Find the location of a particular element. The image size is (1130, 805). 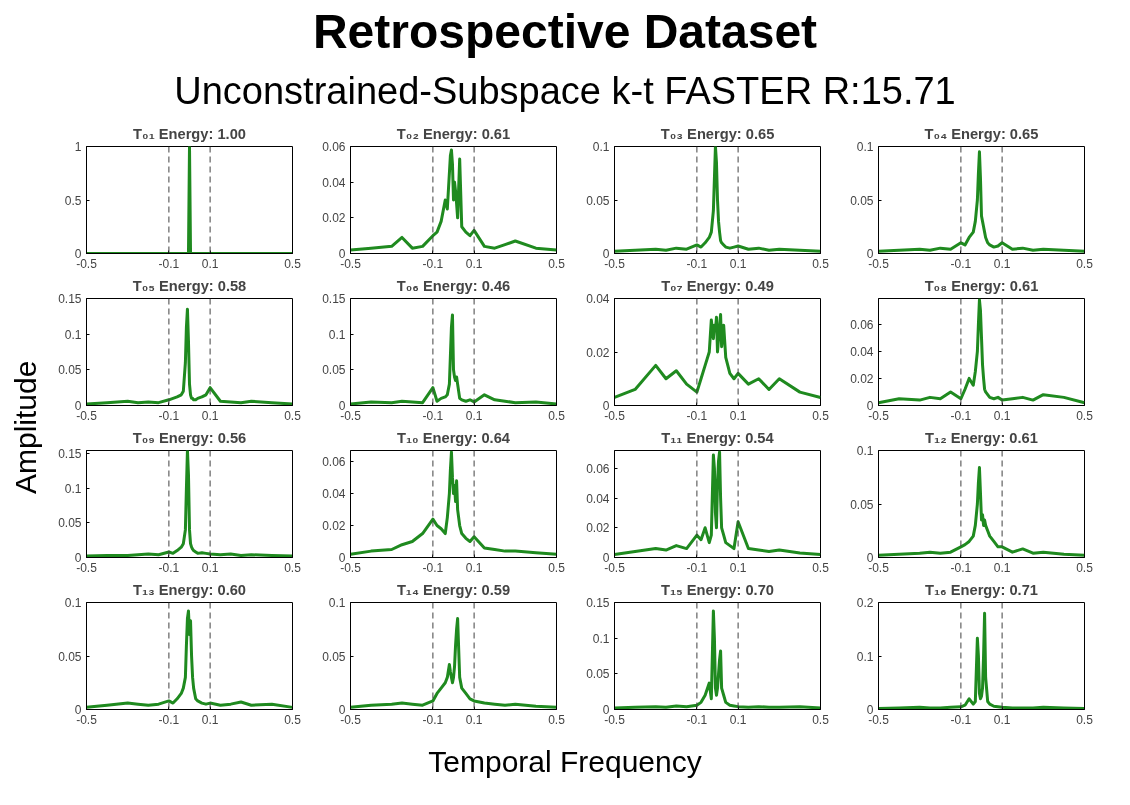

text: Temporal Frequency is located at coordinates (565, 762).